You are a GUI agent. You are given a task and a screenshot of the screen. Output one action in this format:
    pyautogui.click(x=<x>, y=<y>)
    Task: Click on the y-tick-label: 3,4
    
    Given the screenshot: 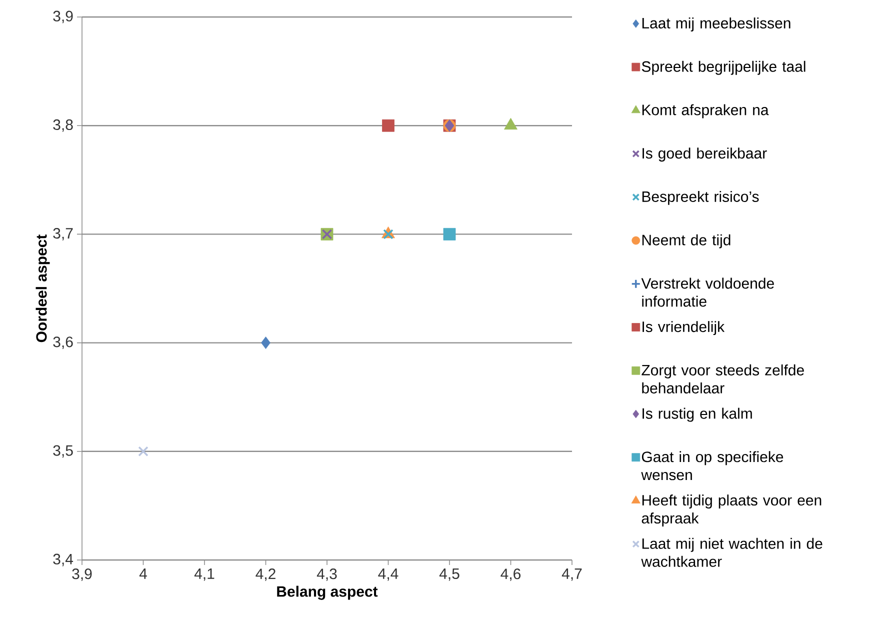 What is the action you would take?
    pyautogui.click(x=63, y=560)
    